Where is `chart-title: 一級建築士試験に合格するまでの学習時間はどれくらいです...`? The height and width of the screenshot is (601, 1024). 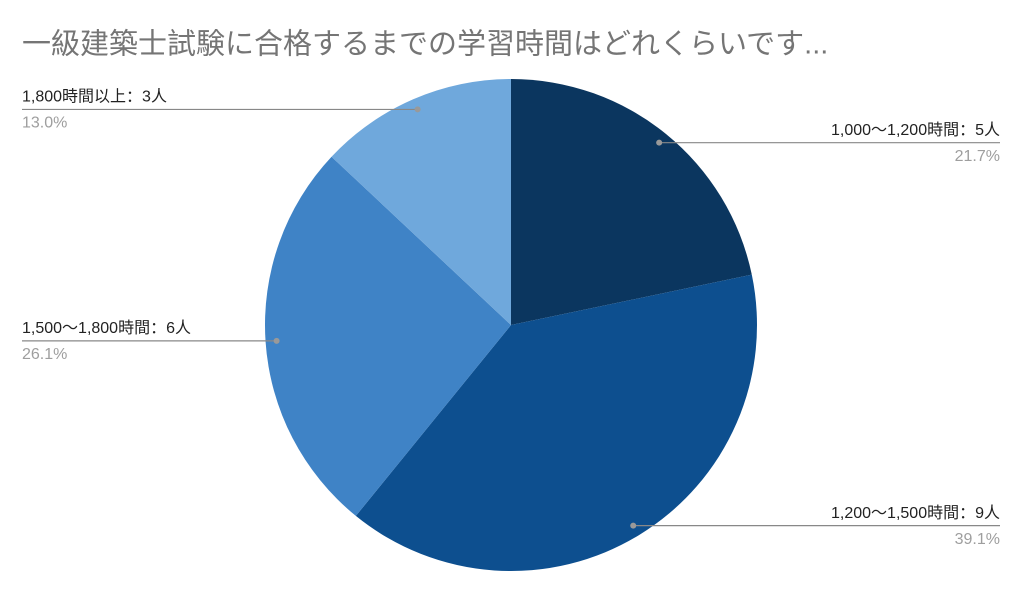
chart-title: 一級建築士試験に合格するまでの学習時間はどれくらいです... is located at coordinates (425, 44).